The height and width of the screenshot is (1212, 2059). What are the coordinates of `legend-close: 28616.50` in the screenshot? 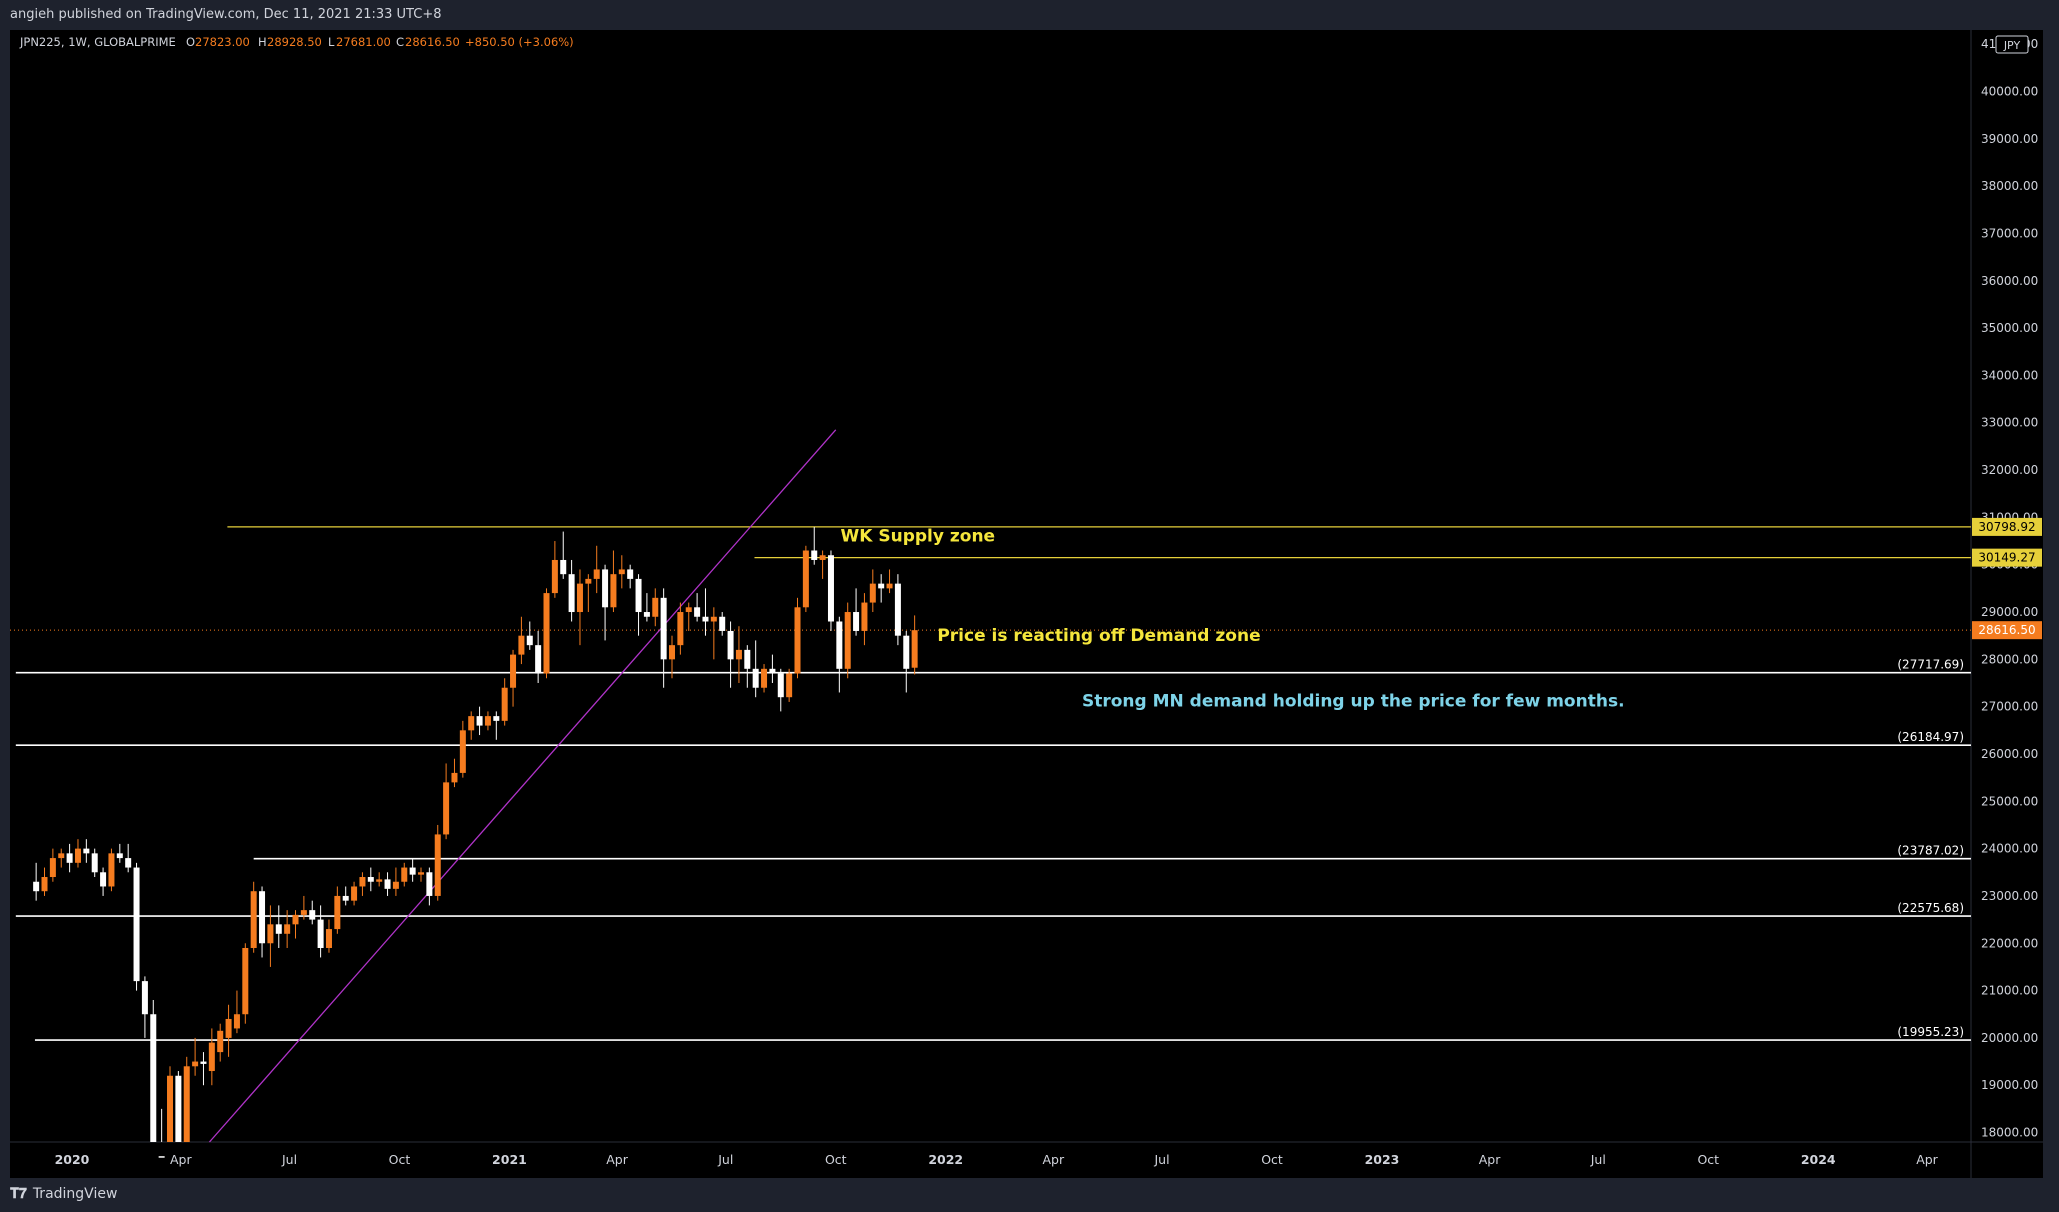 It's located at (432, 42).